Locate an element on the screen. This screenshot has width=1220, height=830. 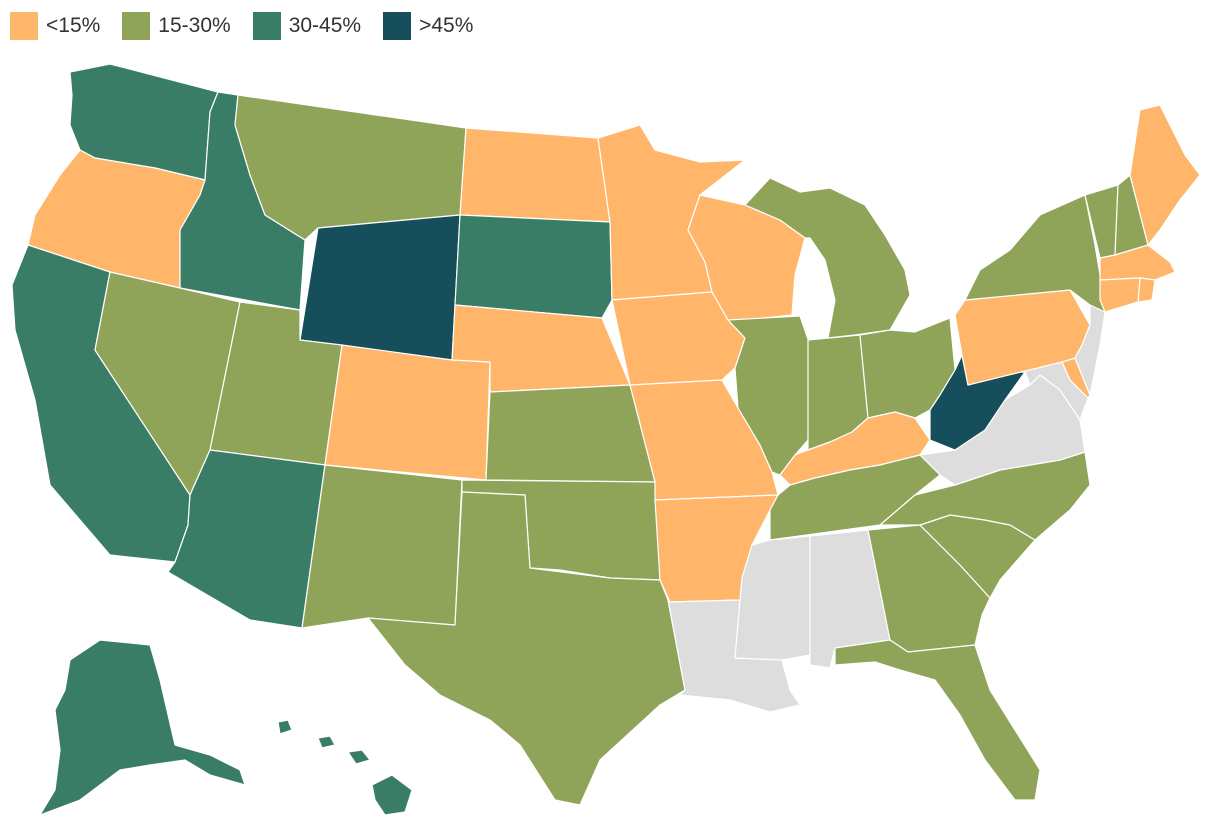
legend-item-15-30: 15-30% is located at coordinates (176, 26).